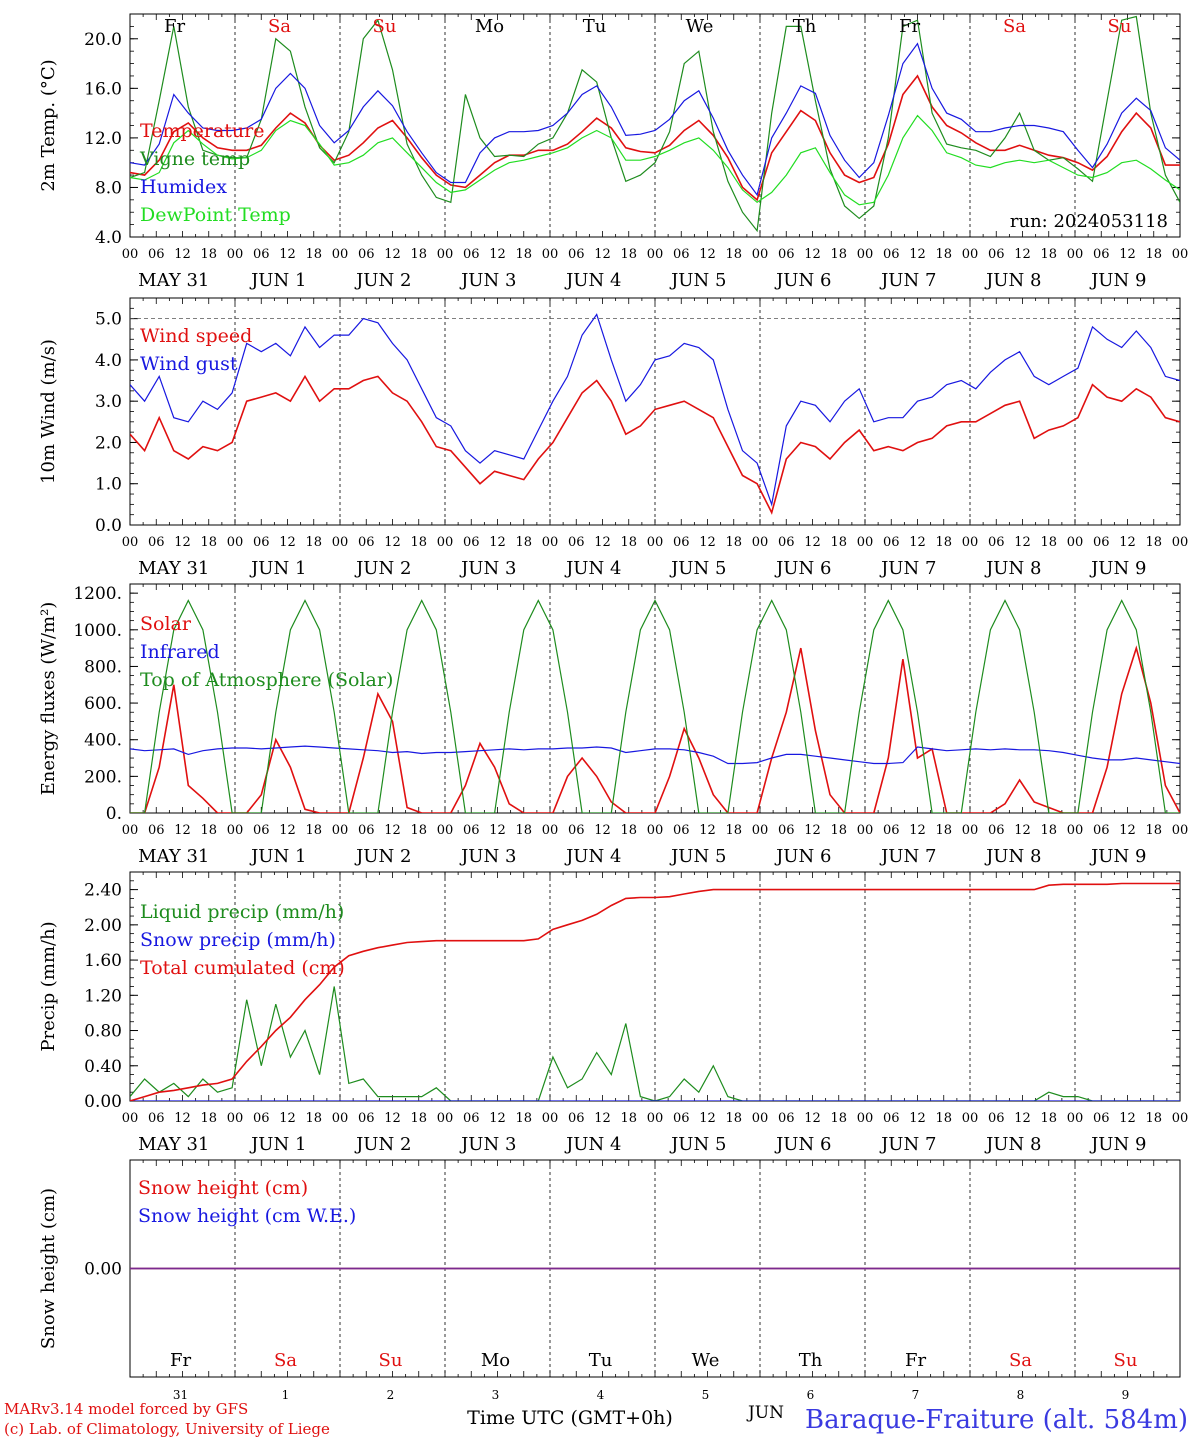  I want to click on weekday-label: Tu, so click(601, 1360).